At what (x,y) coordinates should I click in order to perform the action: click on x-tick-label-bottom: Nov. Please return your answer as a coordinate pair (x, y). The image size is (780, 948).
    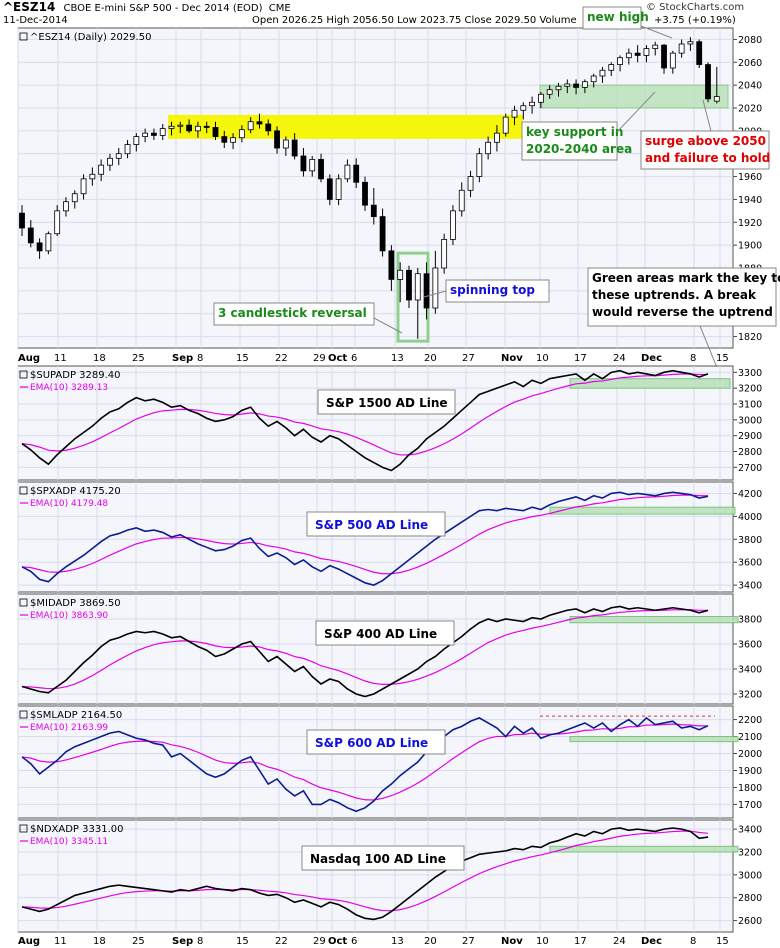
    Looking at the image, I should click on (512, 941).